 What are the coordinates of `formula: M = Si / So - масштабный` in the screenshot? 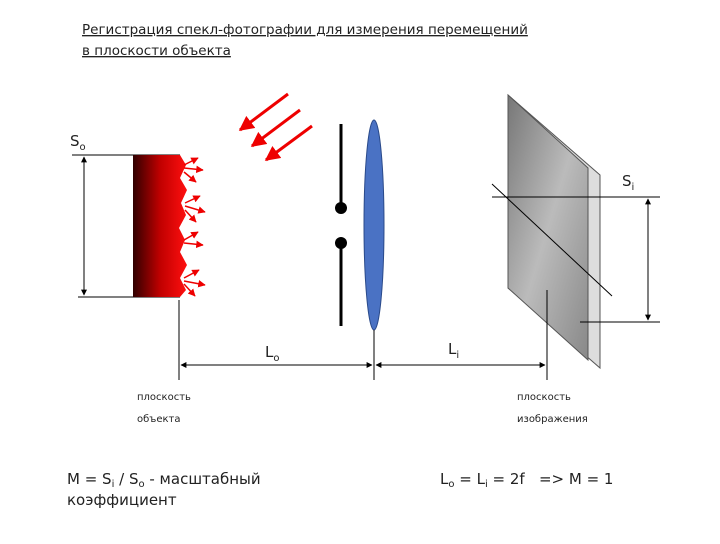 It's located at (164, 480).